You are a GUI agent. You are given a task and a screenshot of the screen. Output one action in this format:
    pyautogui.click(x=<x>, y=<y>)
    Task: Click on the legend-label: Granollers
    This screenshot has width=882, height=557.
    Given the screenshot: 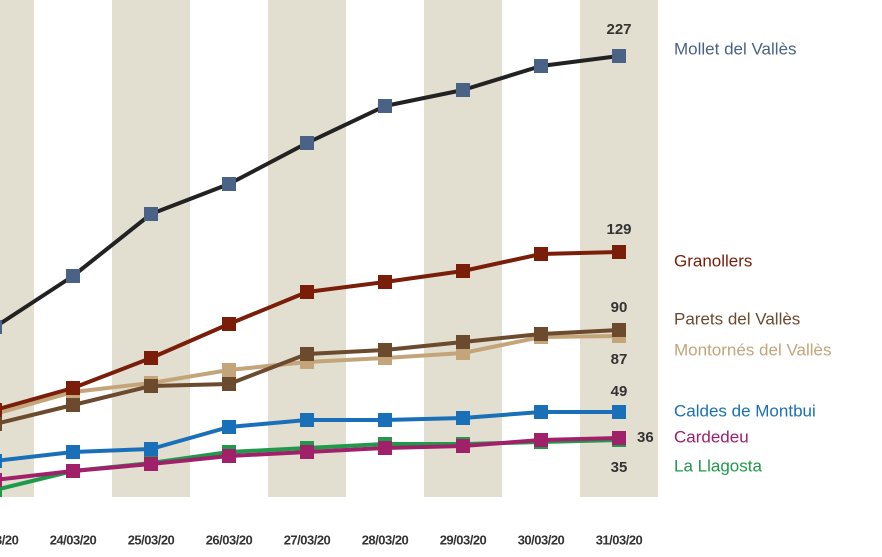 What is the action you would take?
    pyautogui.click(x=713, y=260)
    